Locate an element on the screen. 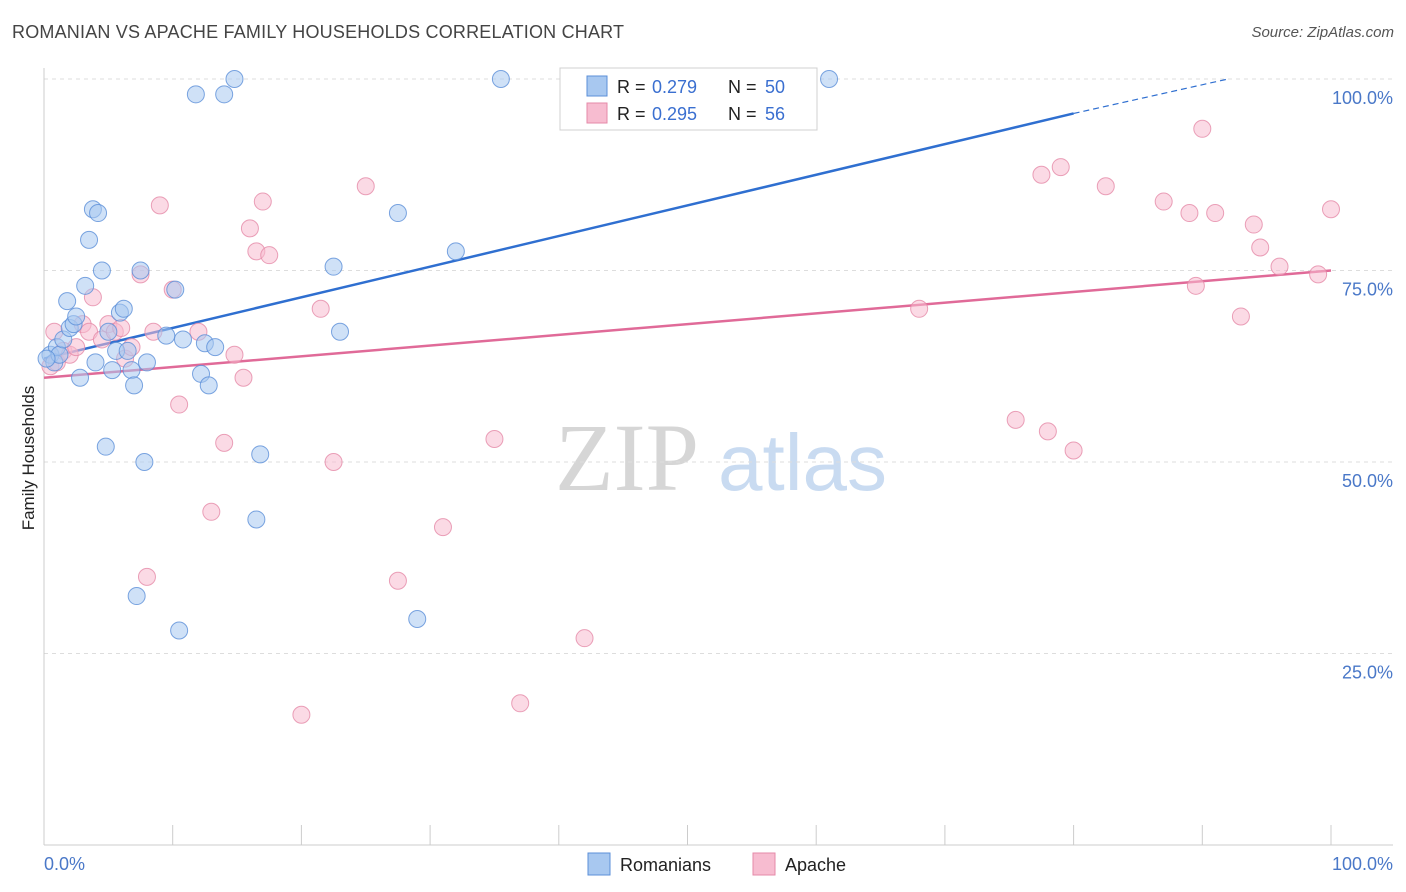 This screenshot has width=1406, height=892. x-tick-label-min: 0.0% is located at coordinates (64, 864).